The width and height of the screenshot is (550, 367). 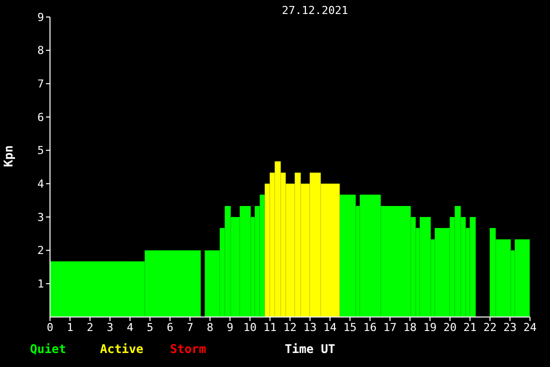 What do you see at coordinates (350, 327) in the screenshot?
I see `x-tick-label: 15` at bounding box center [350, 327].